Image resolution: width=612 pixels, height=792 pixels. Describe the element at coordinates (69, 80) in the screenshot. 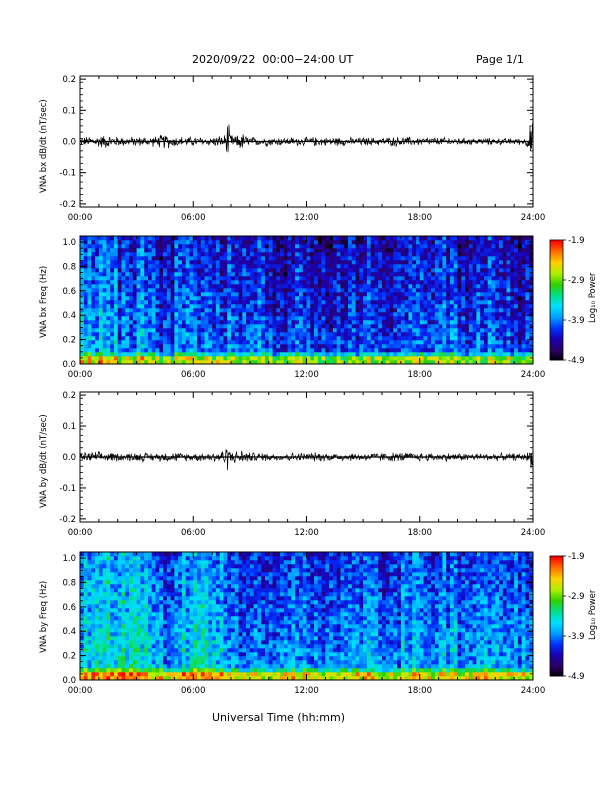

I see `y-tick-label: 0.2` at that location.